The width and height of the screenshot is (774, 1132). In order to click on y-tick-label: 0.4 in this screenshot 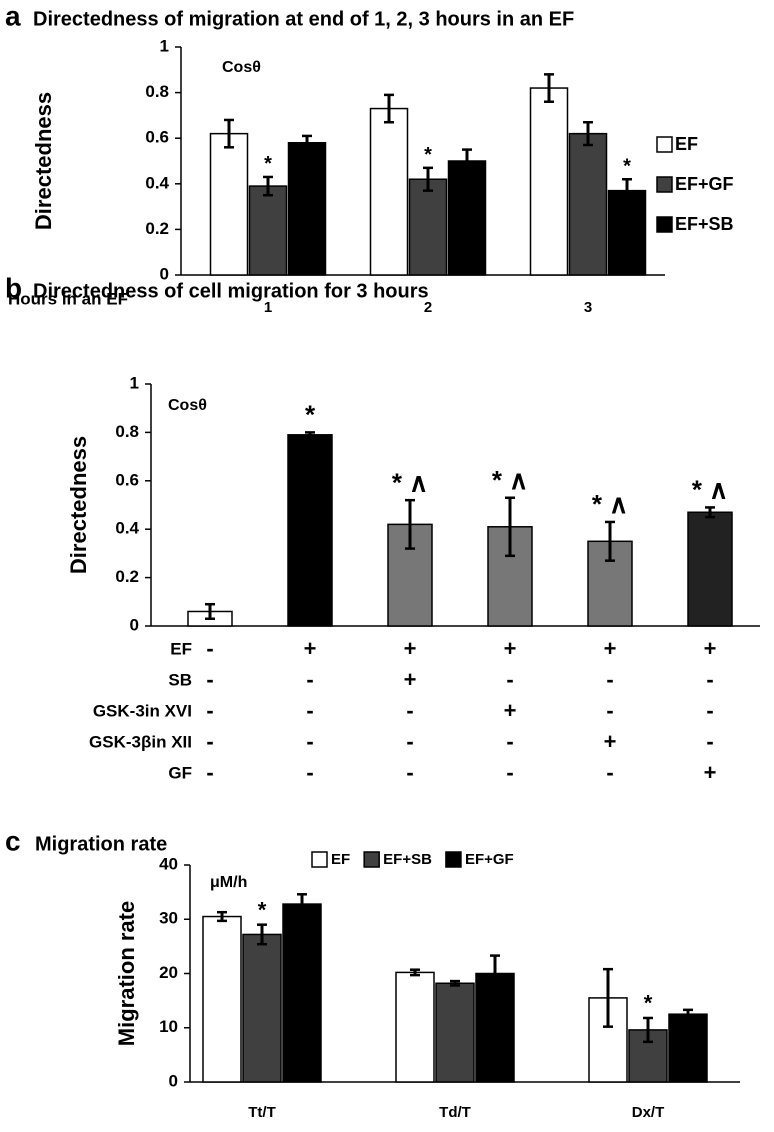, I will do `click(127, 528)`.